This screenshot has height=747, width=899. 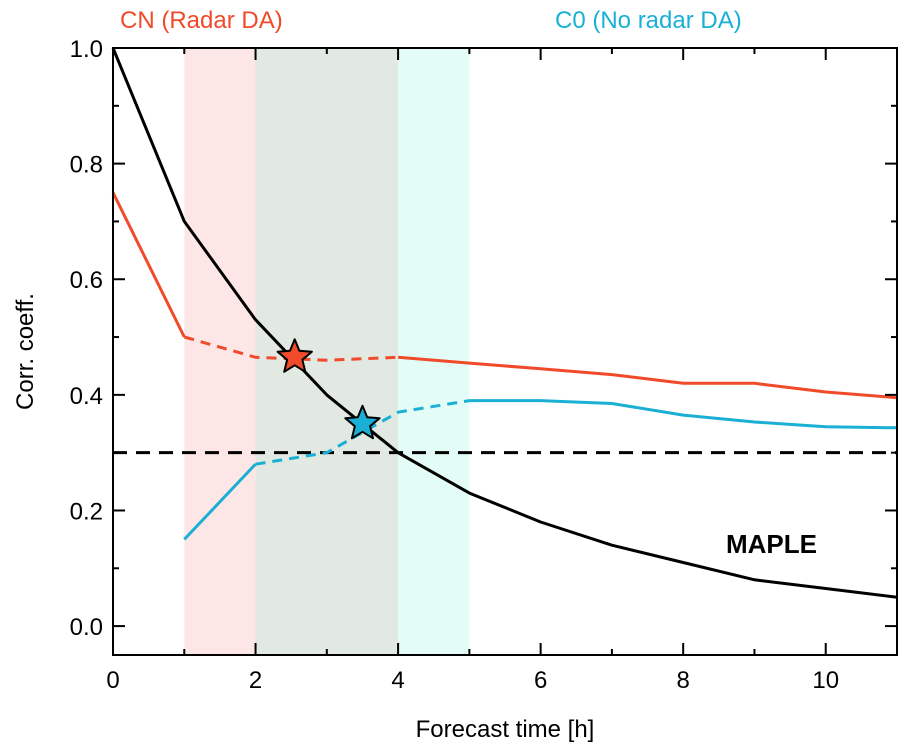 What do you see at coordinates (86, 280) in the screenshot?
I see `y-tick-label: 0.6` at bounding box center [86, 280].